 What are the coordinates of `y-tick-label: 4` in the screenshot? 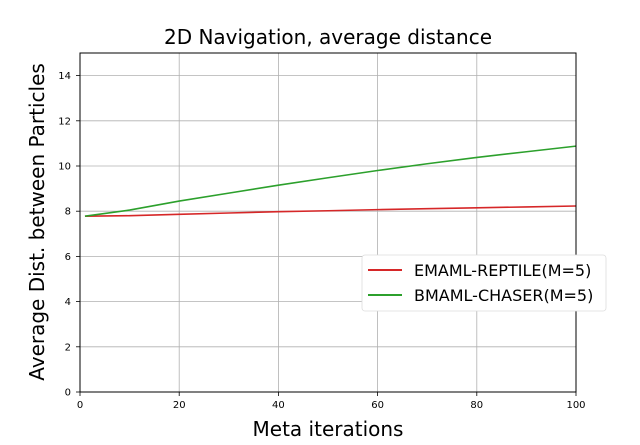 It's located at (68, 302).